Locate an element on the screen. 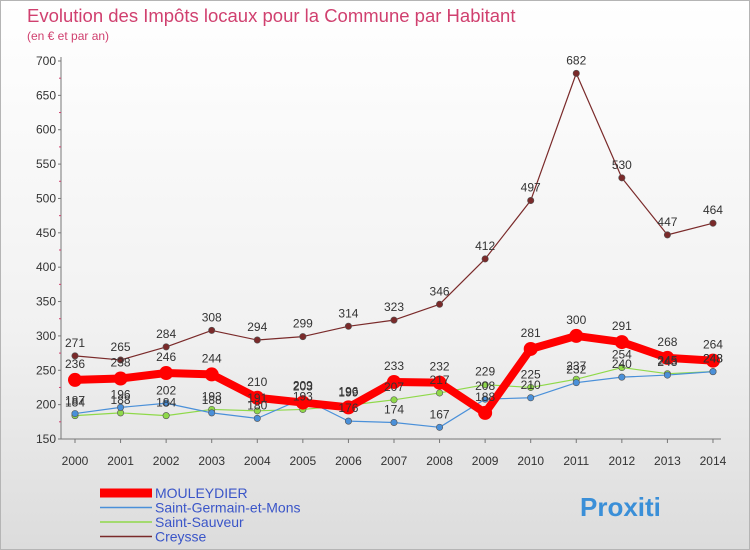  data-label-creysse: 265 is located at coordinates (121, 347).